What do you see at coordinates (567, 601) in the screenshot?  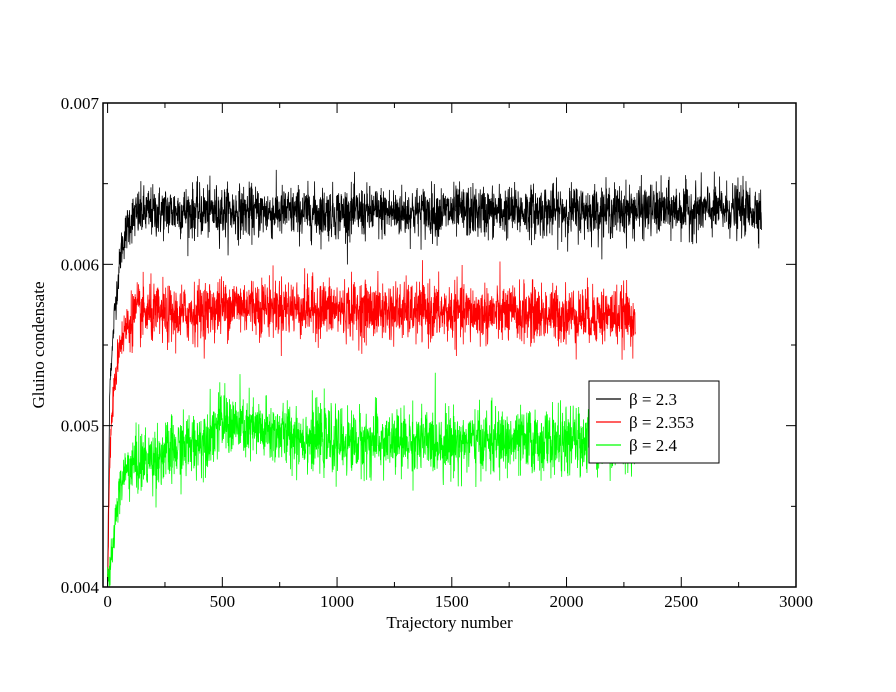 I see `x-tick-label: 2000` at bounding box center [567, 601].